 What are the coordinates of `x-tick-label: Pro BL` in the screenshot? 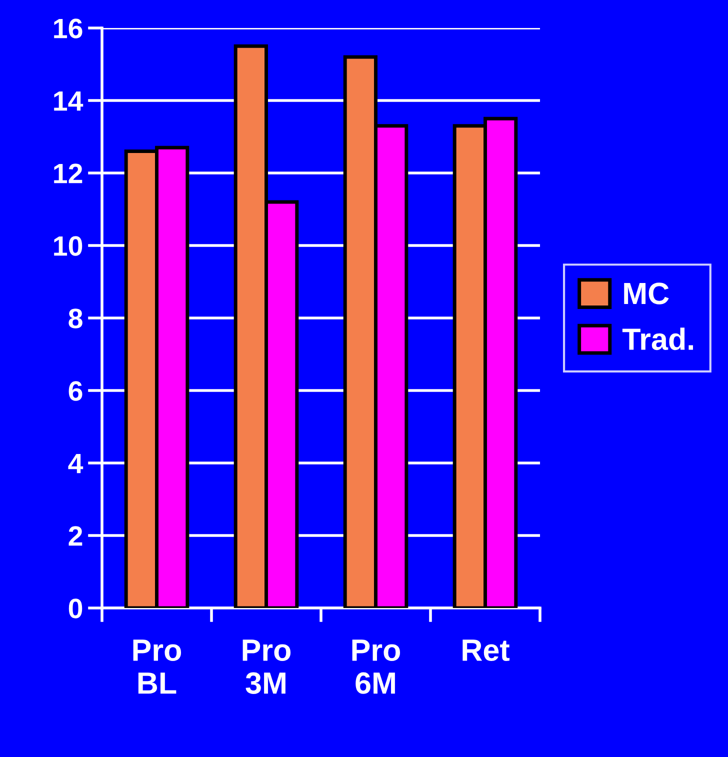 It's located at (157, 667).